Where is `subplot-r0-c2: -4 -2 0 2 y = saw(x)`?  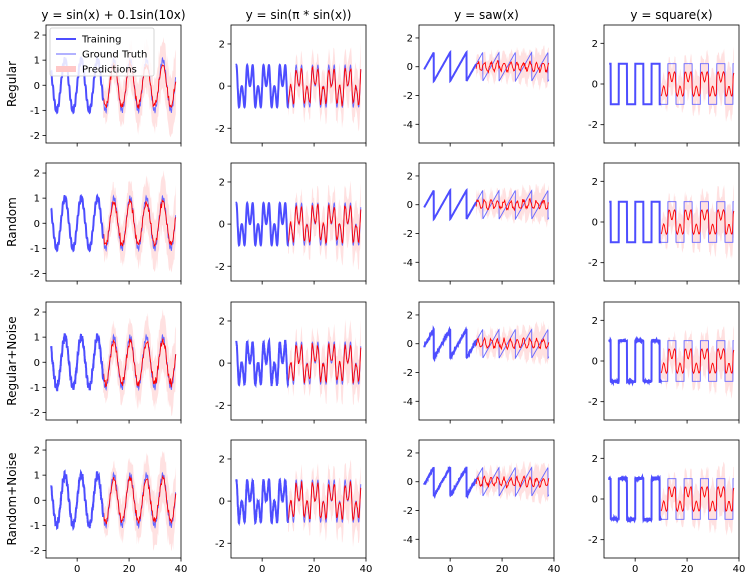 subplot-r0-c2: -4 -2 0 2 y = saw(x) is located at coordinates (479, 77).